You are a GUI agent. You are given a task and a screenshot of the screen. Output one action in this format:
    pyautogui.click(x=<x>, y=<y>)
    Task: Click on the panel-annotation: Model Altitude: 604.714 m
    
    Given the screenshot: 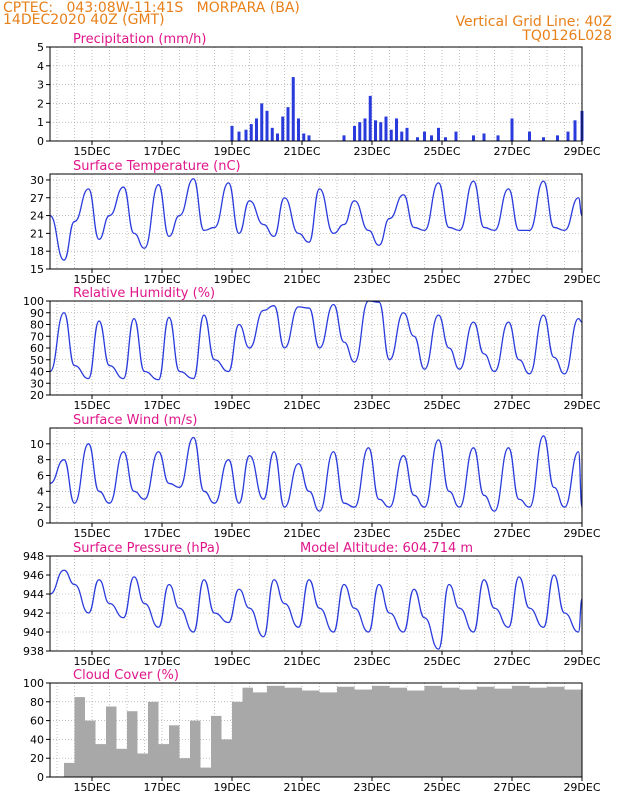 What is the action you would take?
    pyautogui.click(x=386, y=548)
    